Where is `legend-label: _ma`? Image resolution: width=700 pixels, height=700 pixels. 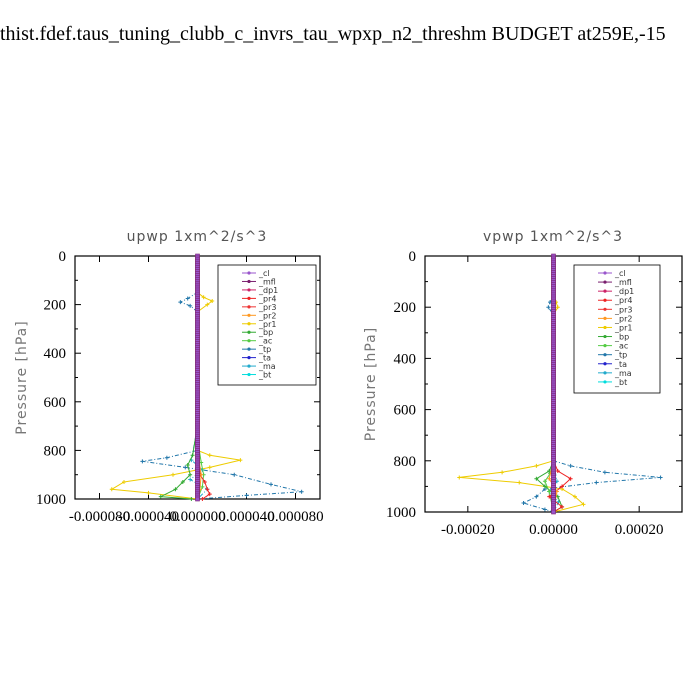
legend-label: _ma is located at coordinates (267, 366).